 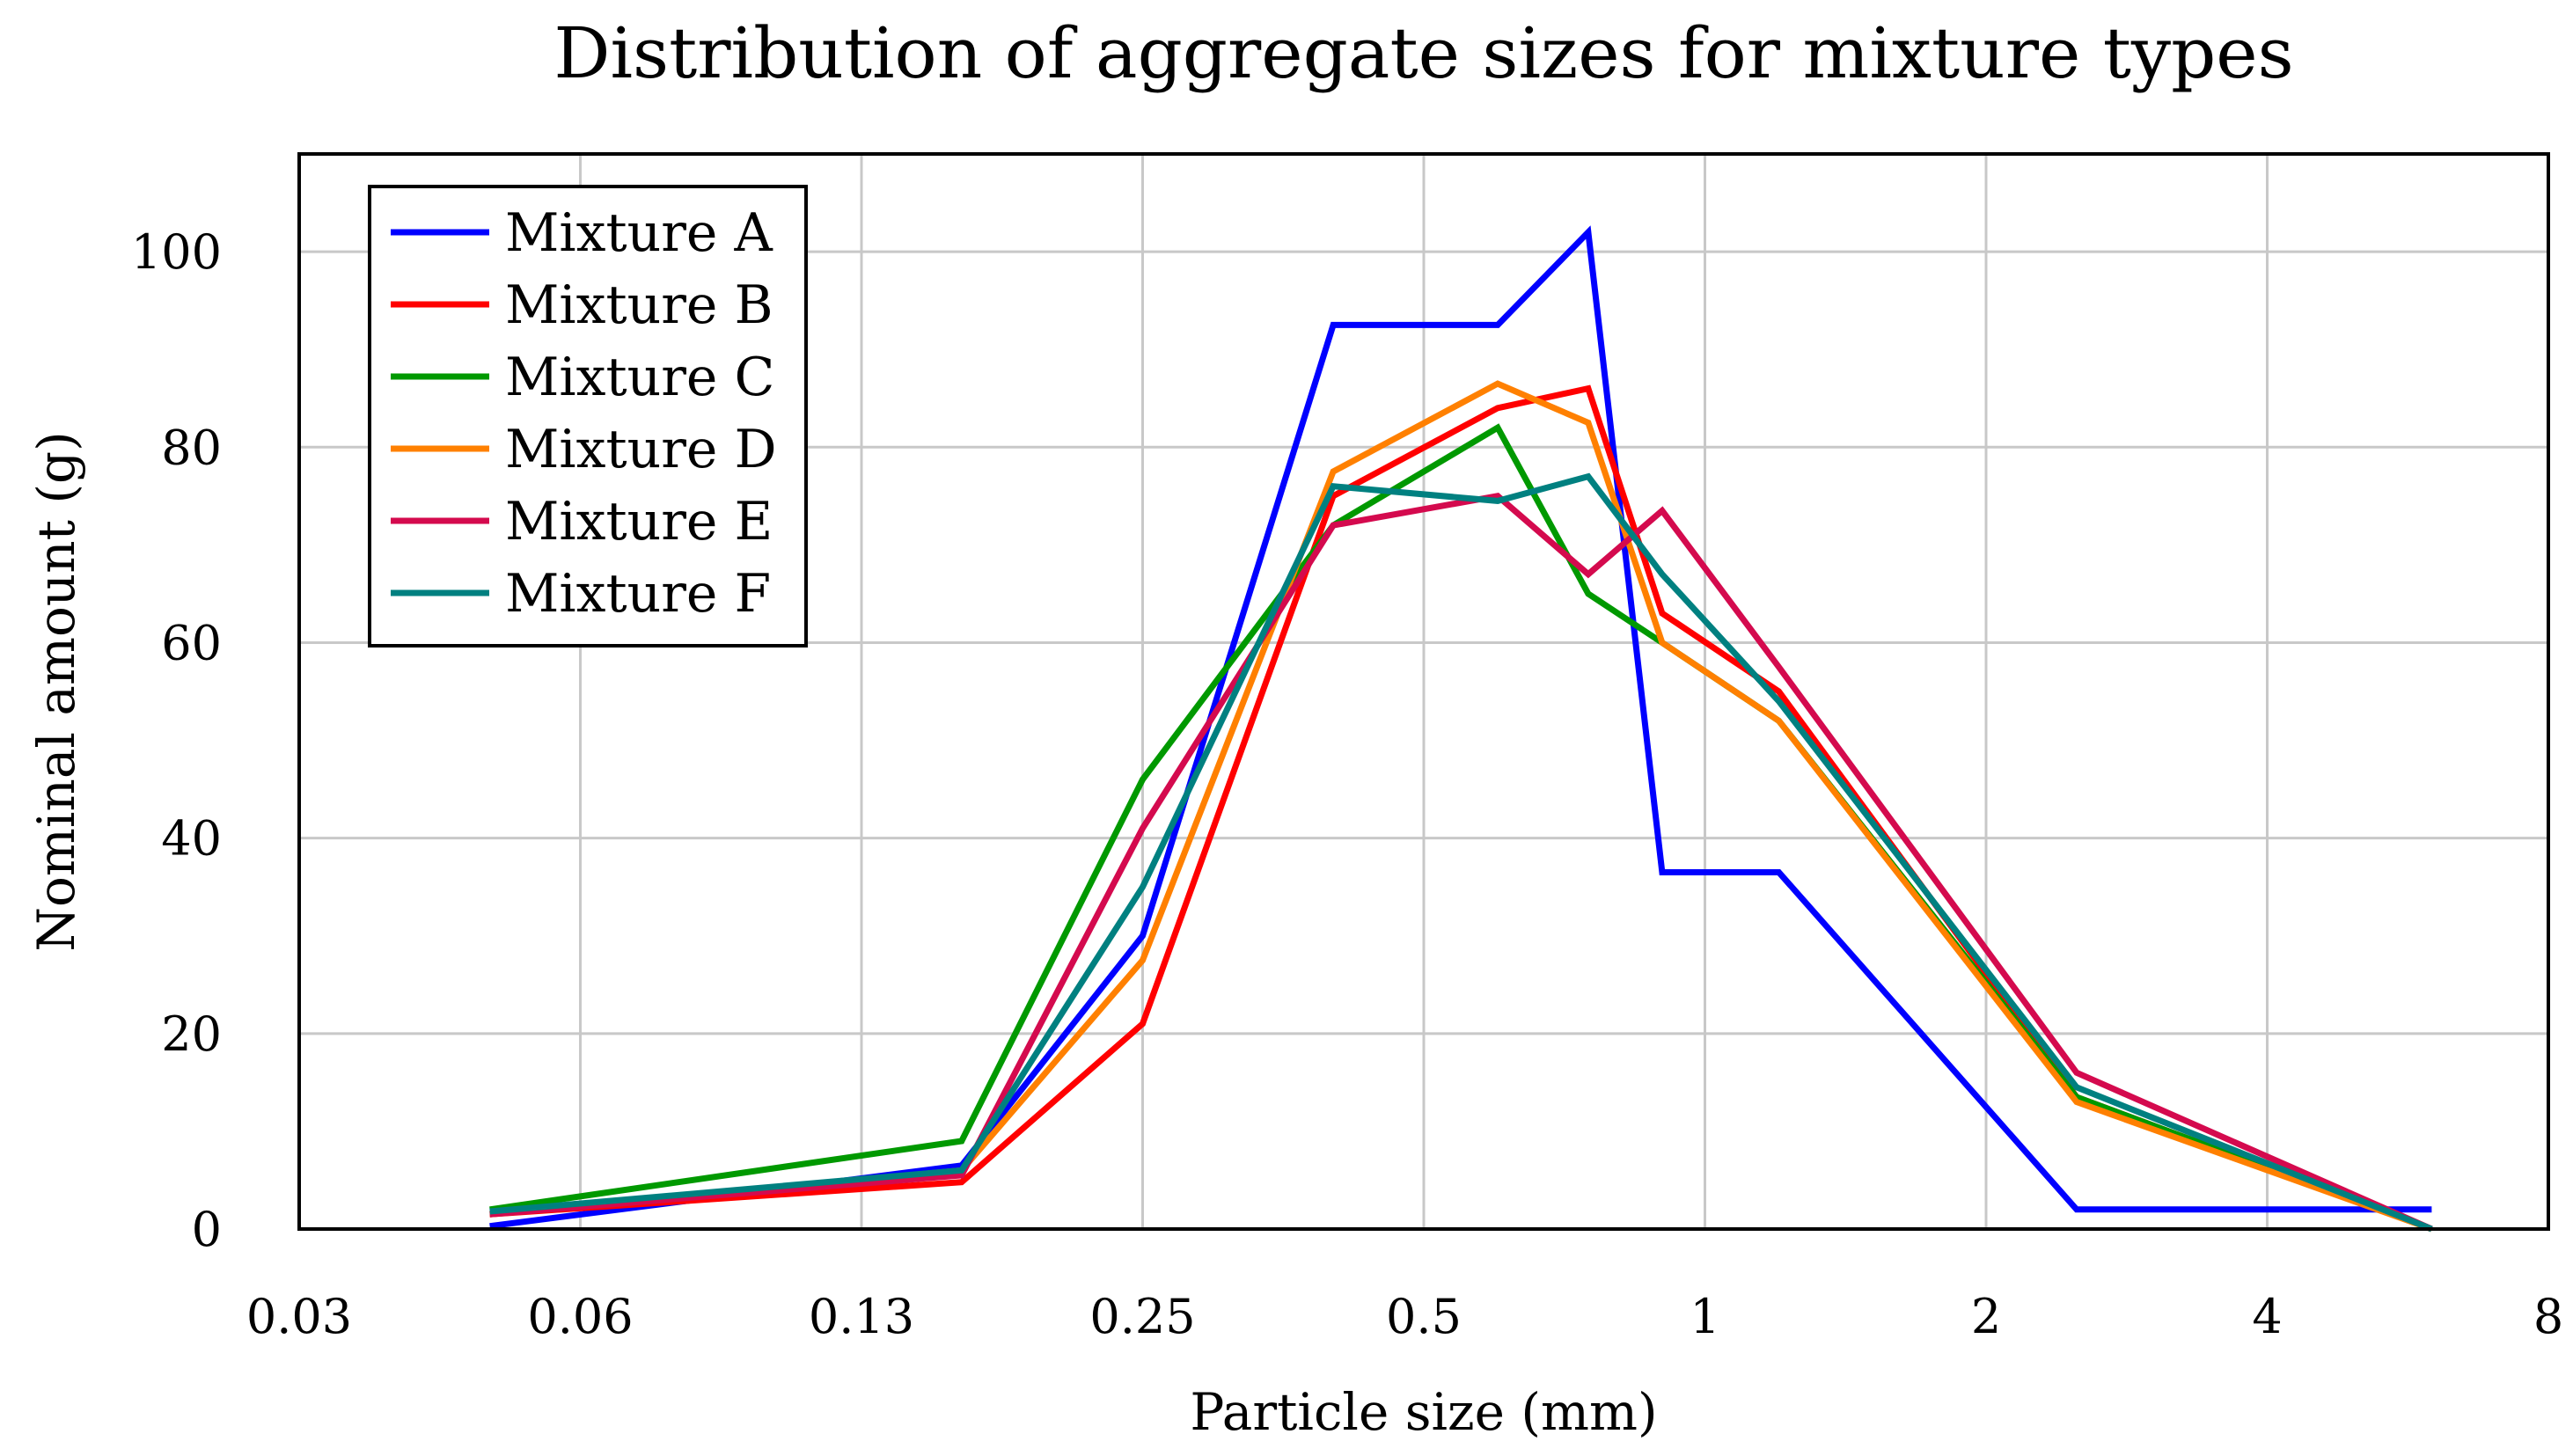 What do you see at coordinates (207, 1229) in the screenshot?
I see `y-tick-label: 0` at bounding box center [207, 1229].